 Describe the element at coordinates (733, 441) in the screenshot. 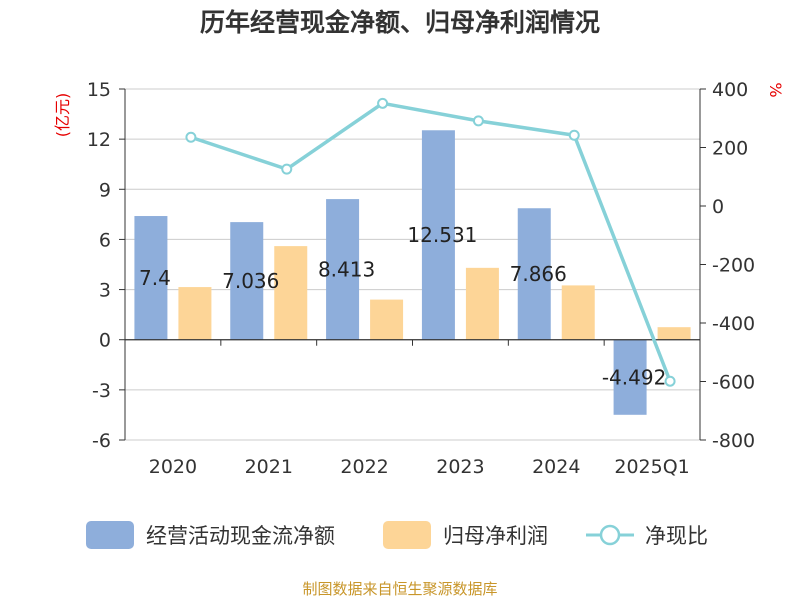

I see `right-axis-tick-label: -800` at that location.